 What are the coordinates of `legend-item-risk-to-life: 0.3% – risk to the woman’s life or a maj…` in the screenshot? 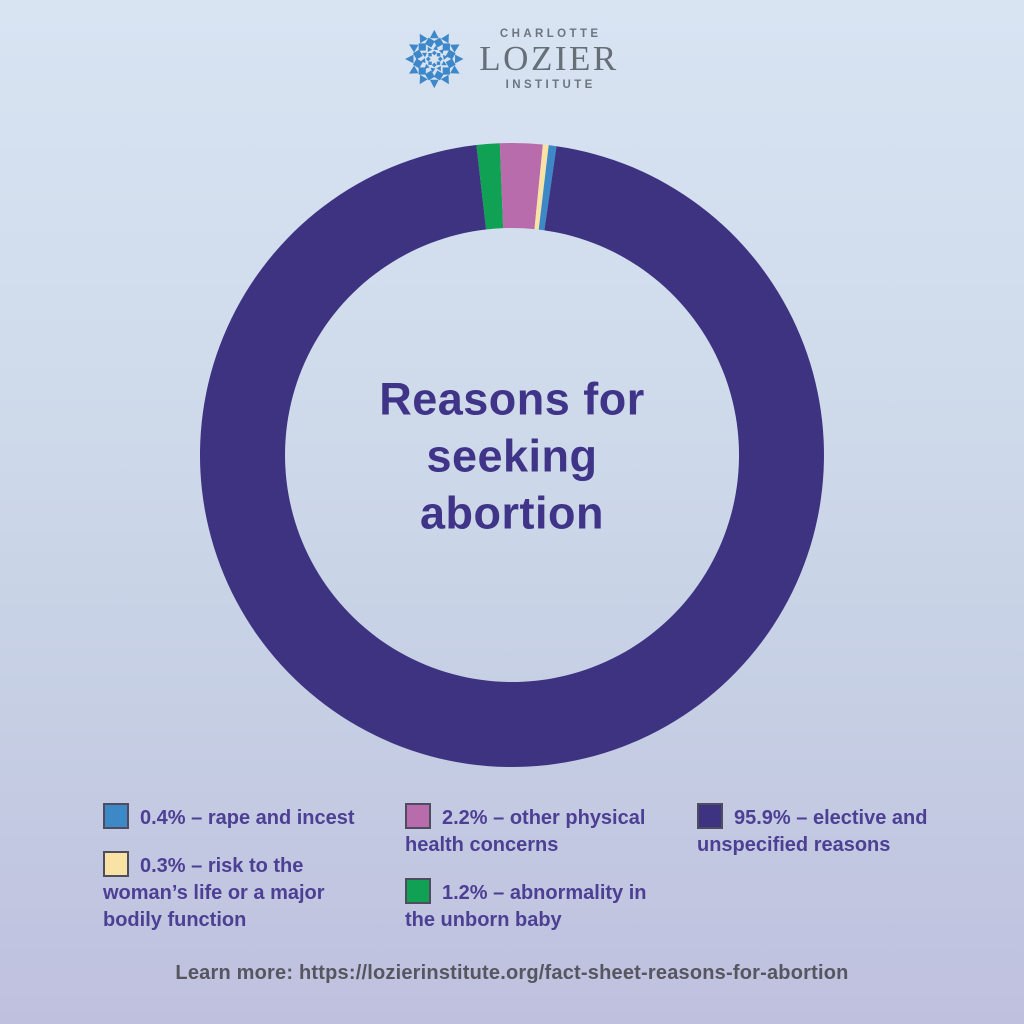 It's located at (238, 892).